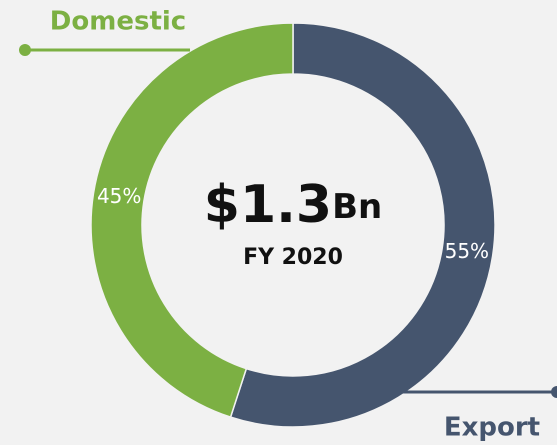  Describe the element at coordinates (293, 257) in the screenshot. I see `center-subtitle: FY 2020` at that location.